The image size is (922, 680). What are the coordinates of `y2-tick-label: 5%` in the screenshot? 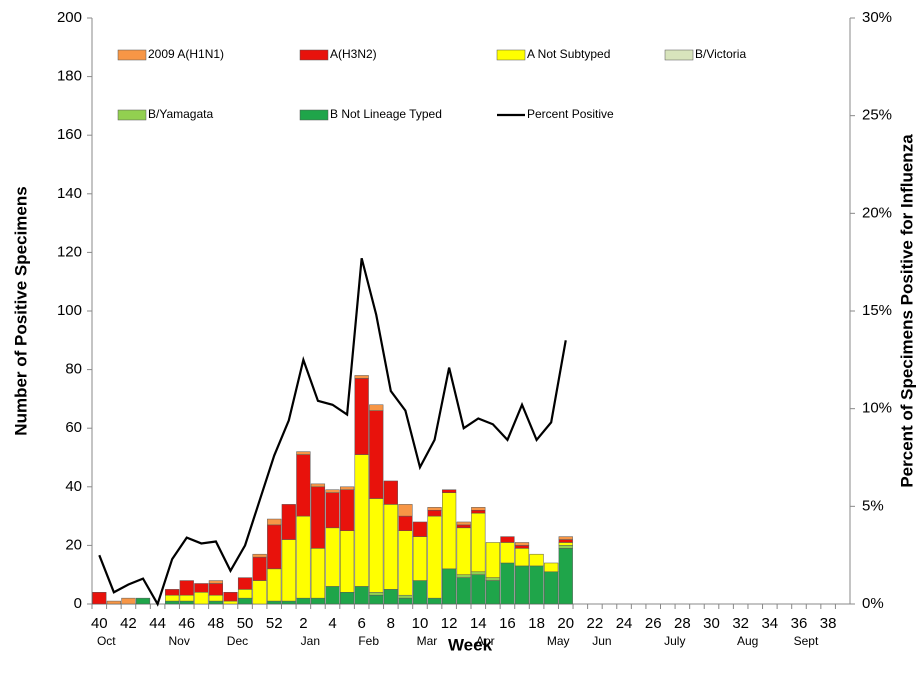 It's located at (873, 505).